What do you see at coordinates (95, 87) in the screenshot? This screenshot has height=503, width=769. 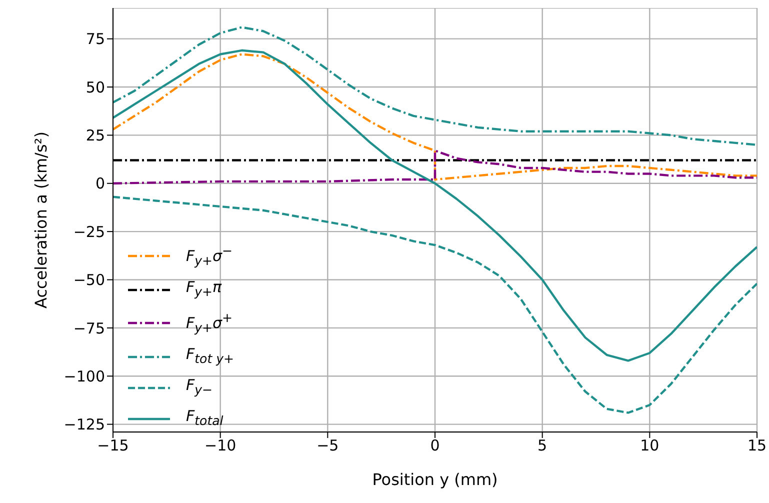 I see `y-tick-label: 50` at bounding box center [95, 87].